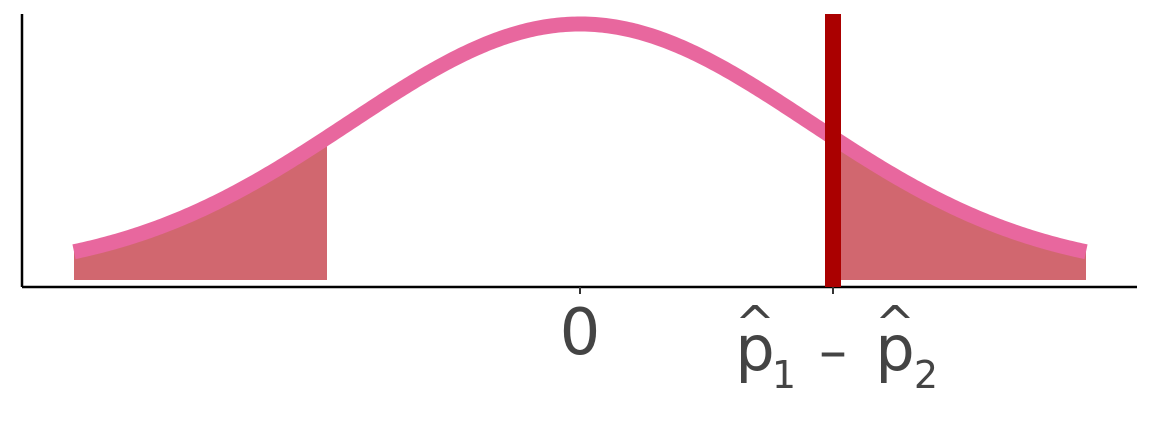  I want to click on tail-area-right, so click(959, 208).